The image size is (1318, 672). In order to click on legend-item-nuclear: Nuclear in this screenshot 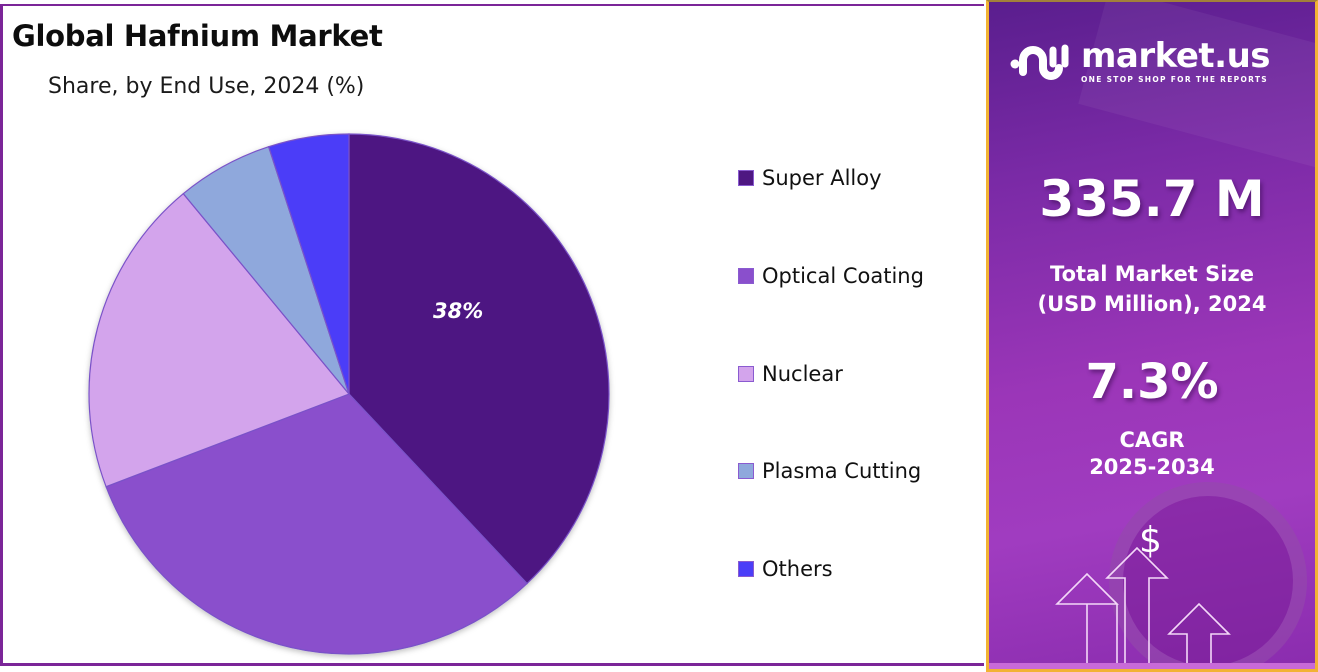, I will do `click(790, 374)`.